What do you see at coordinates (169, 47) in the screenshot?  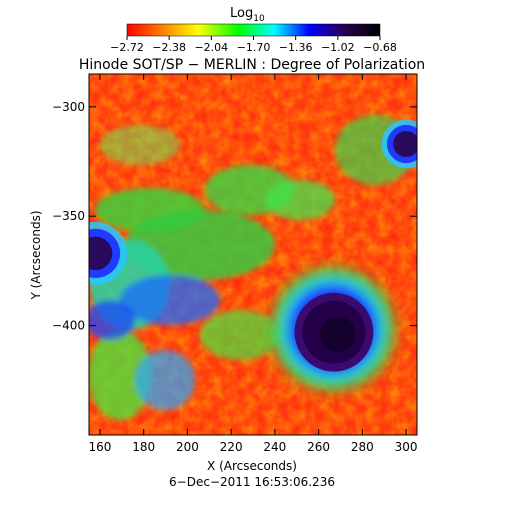 I see `colorbar-tick-label: −2.38` at bounding box center [169, 47].